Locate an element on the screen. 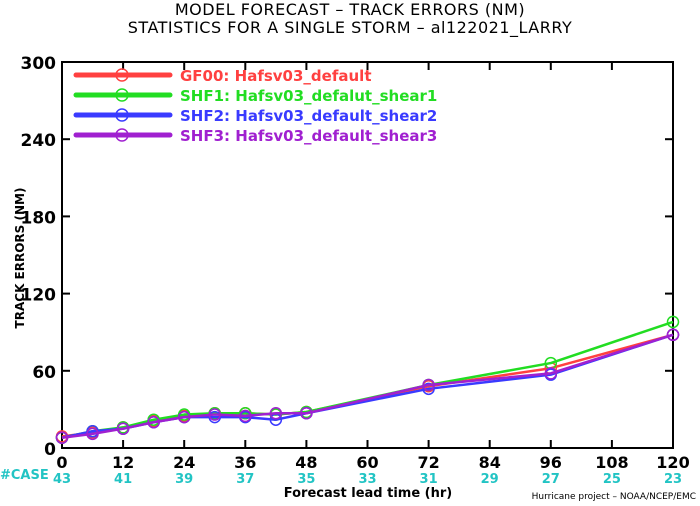  legend-entry: GF00: Hafsv03_default is located at coordinates (275, 76).